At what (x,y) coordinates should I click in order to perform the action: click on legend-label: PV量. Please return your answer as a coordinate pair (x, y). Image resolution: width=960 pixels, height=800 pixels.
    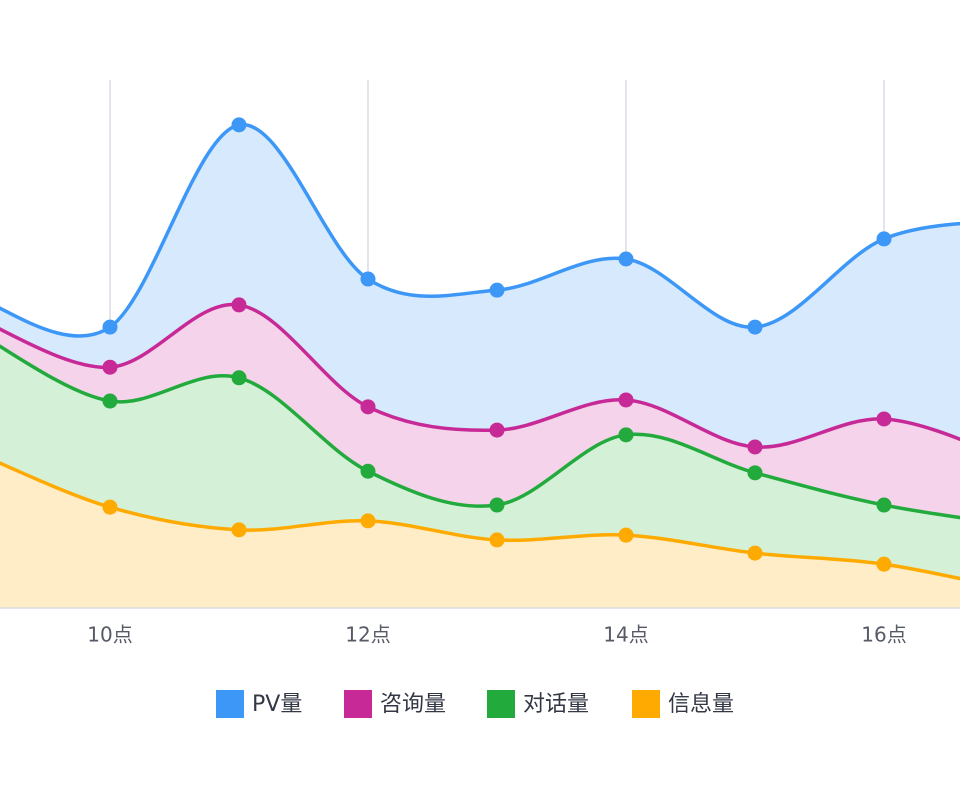
    Looking at the image, I should click on (277, 704).